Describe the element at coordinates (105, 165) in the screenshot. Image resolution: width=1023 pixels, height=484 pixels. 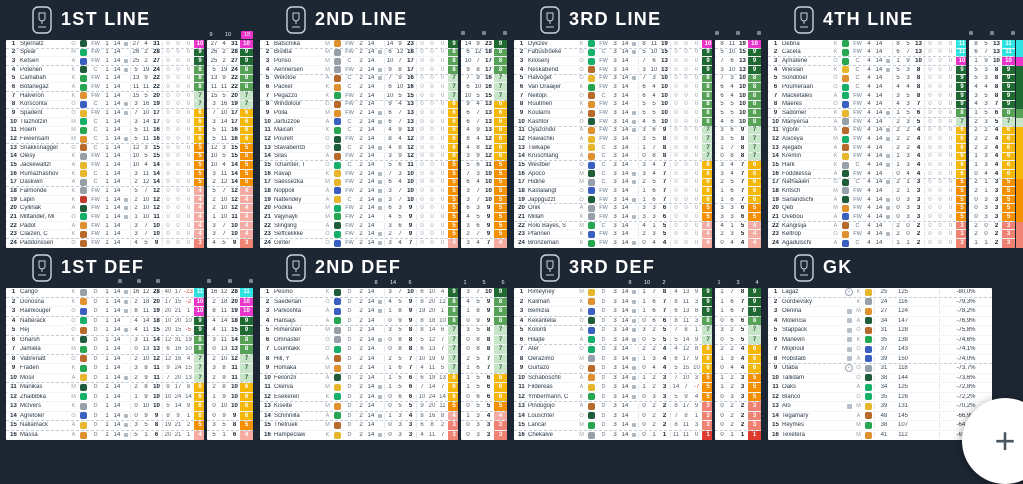
I see `player-row: 15 Jackewaltzl A FW 1 14 10 4 14 0 0 0 5` at that location.